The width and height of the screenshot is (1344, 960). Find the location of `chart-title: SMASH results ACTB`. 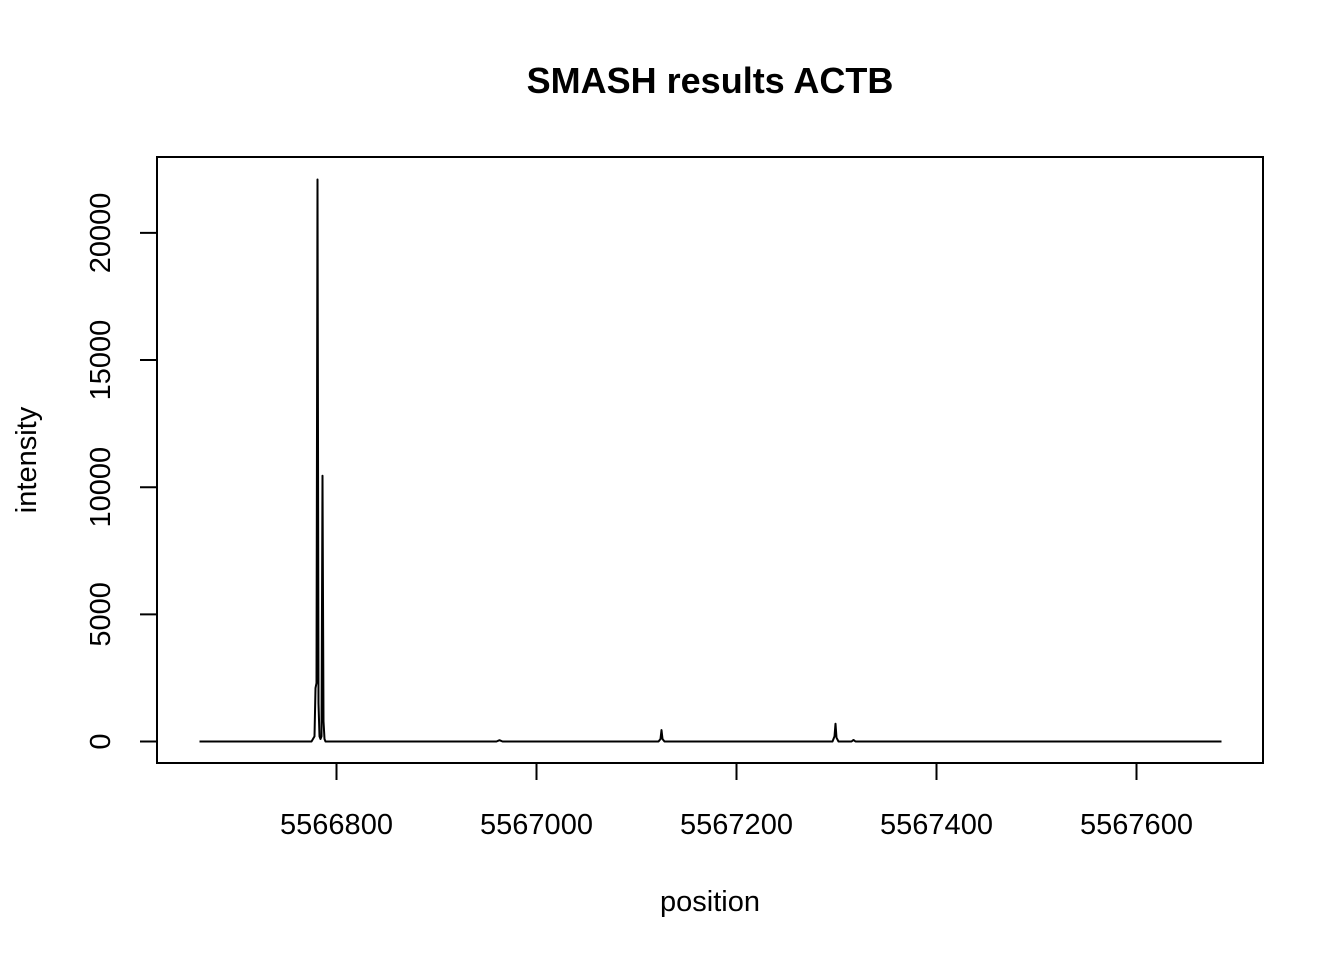

chart-title: SMASH results ACTB is located at coordinates (710, 80).